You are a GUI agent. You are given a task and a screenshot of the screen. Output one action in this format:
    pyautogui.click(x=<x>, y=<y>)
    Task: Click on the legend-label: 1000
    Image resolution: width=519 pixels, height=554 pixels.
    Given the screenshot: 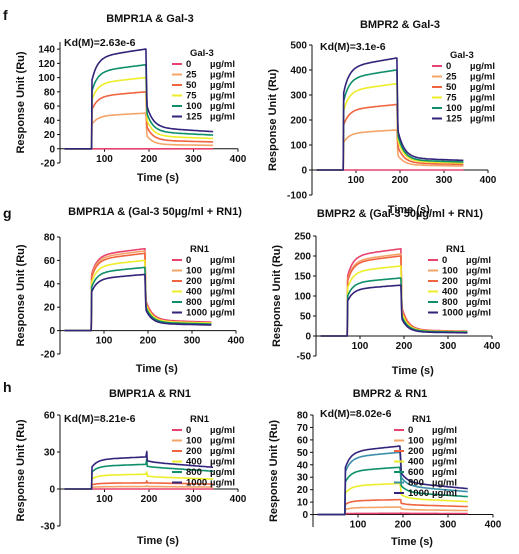 What is the action you would take?
    pyautogui.click(x=418, y=493)
    